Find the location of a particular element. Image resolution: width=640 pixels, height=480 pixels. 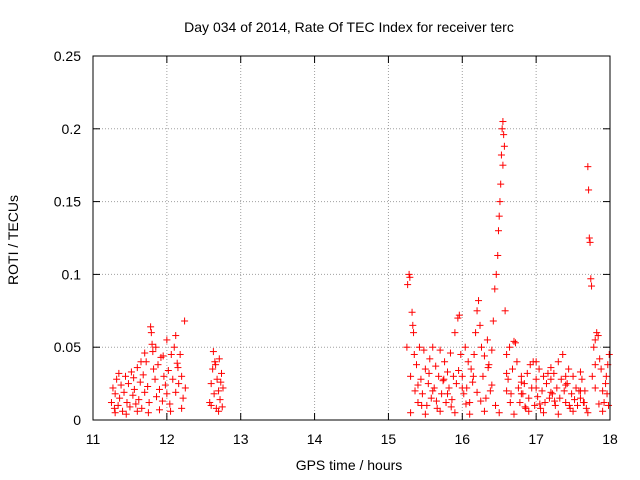

y-tick-label: 0.2 is located at coordinates (72, 129).